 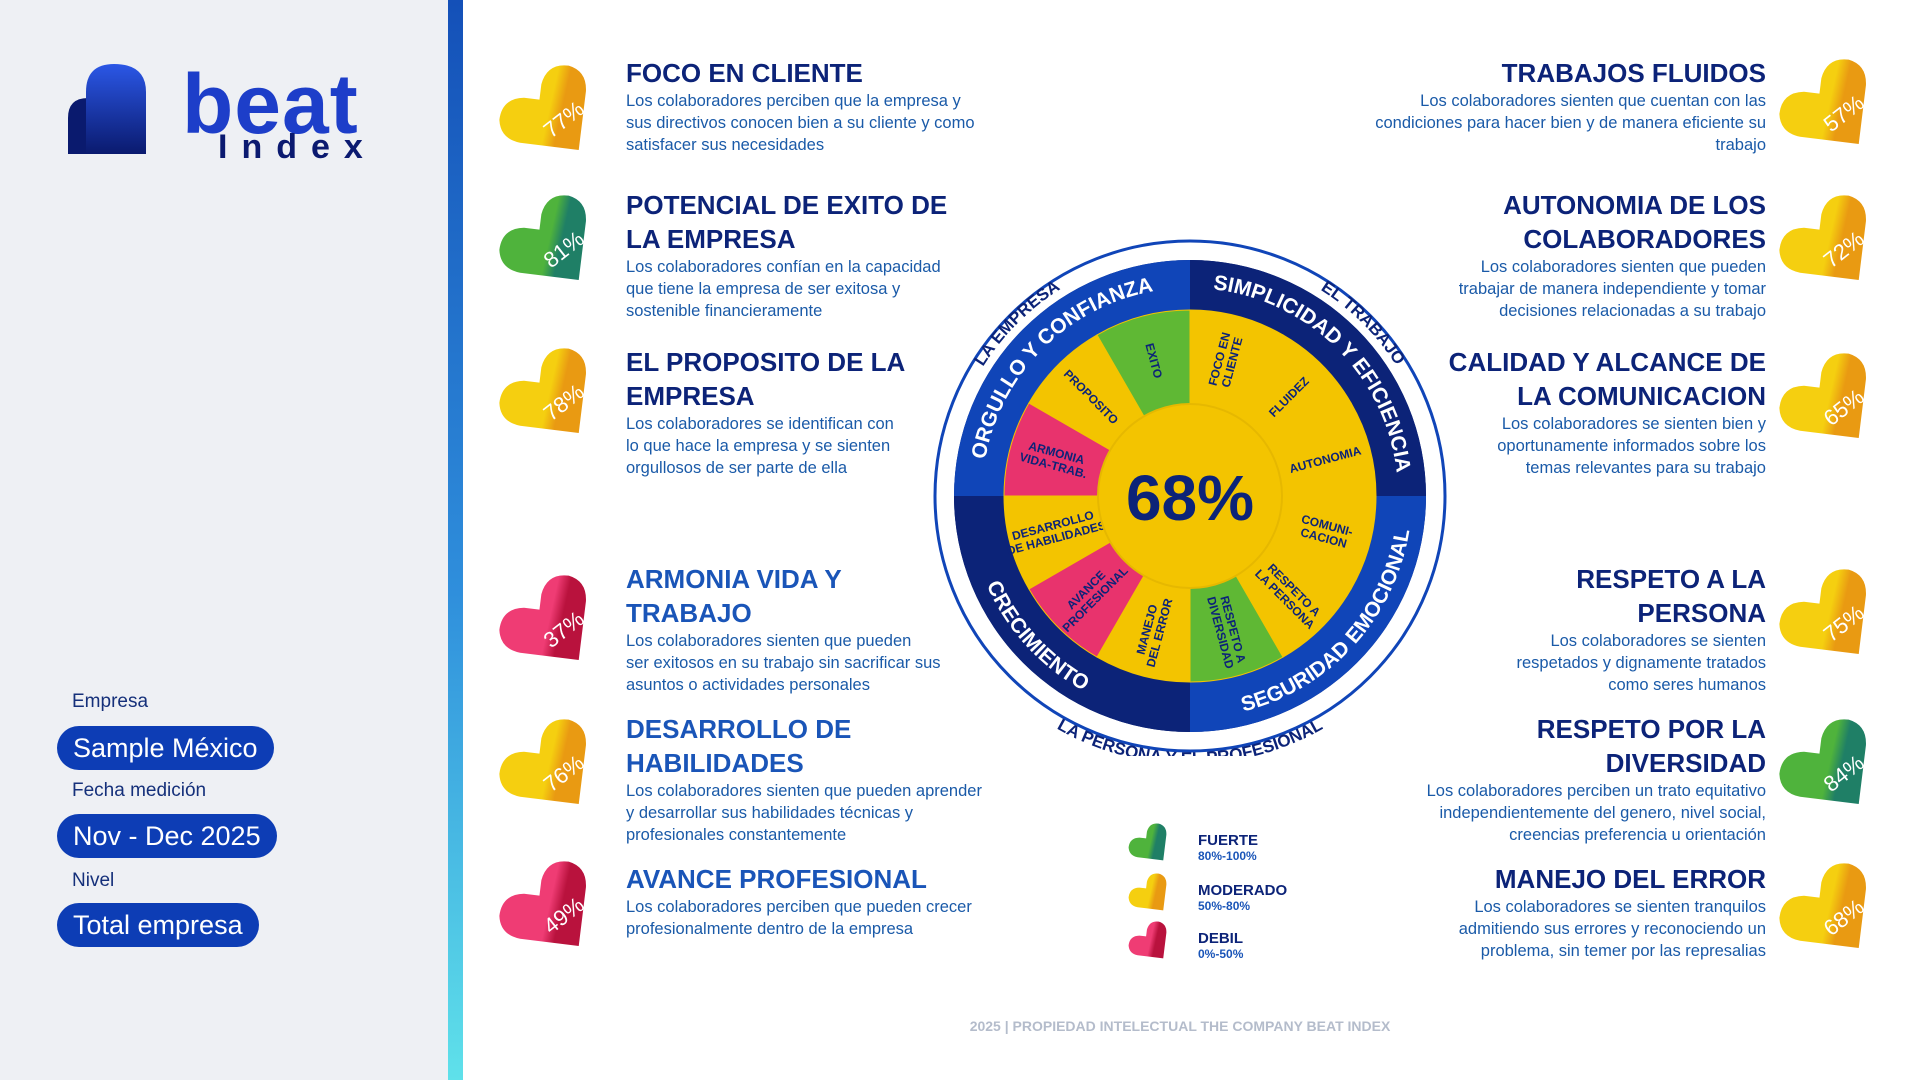 I want to click on metric-title-line: FOCO EN CLIENTE, so click(x=744, y=73).